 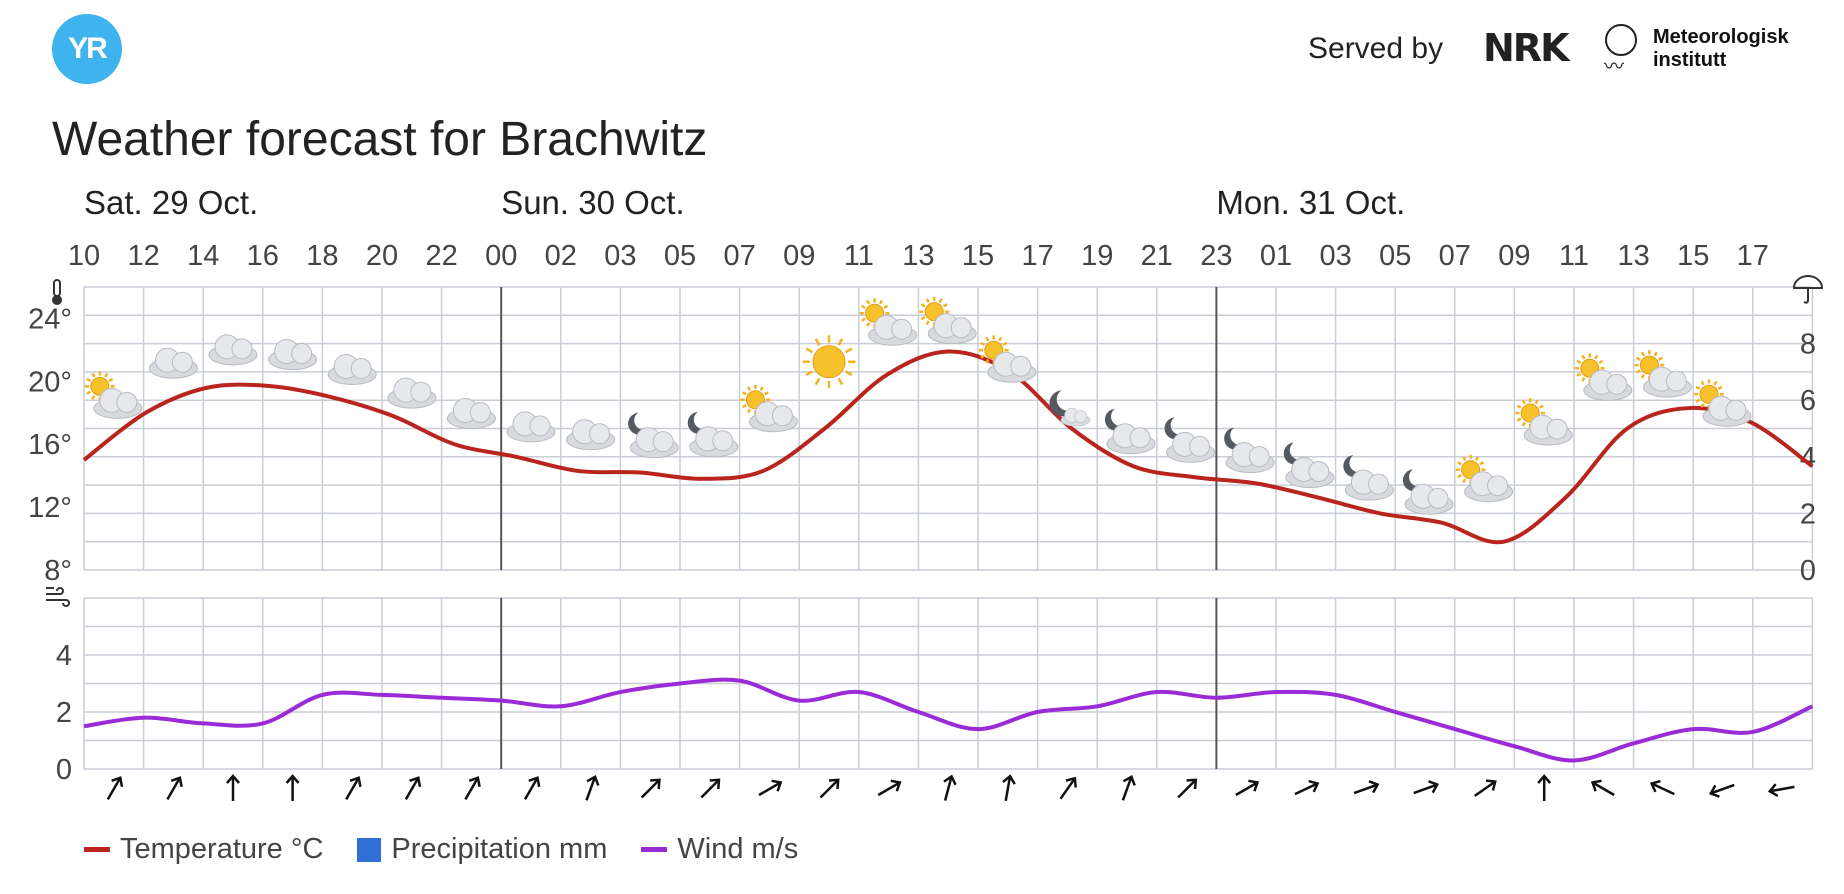 What do you see at coordinates (58, 597) in the screenshot?
I see `wind-icon` at bounding box center [58, 597].